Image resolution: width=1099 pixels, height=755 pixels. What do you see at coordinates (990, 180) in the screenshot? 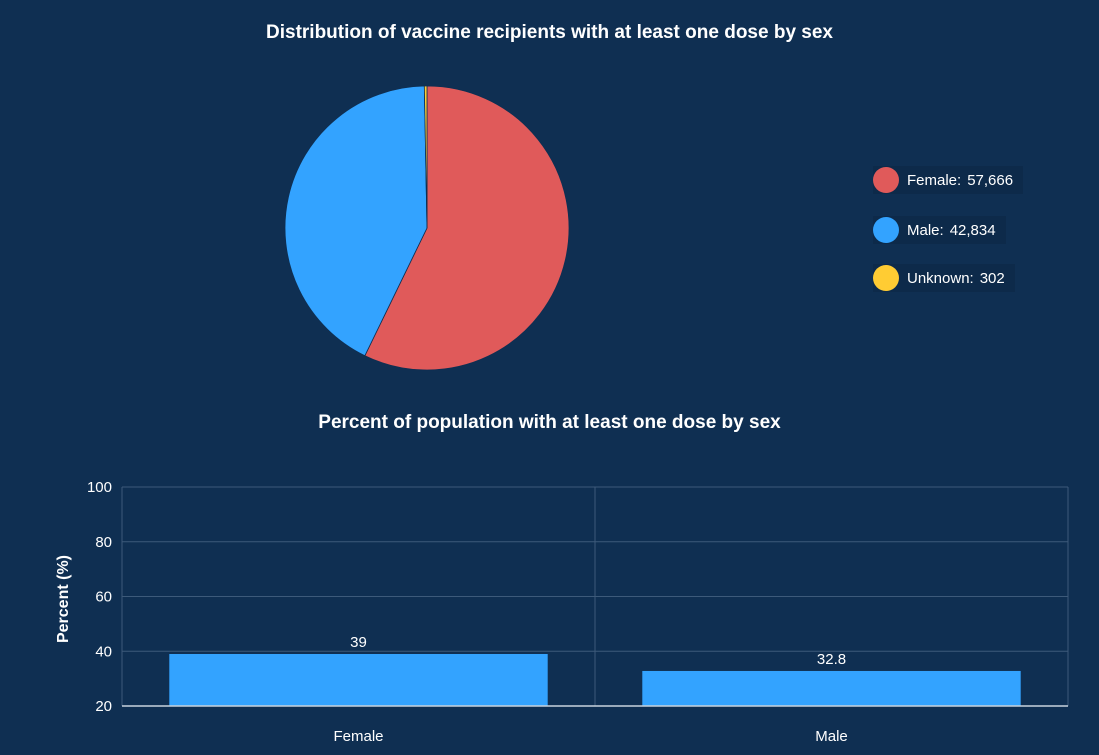
I see `legend-value-female: 57,666` at bounding box center [990, 180].